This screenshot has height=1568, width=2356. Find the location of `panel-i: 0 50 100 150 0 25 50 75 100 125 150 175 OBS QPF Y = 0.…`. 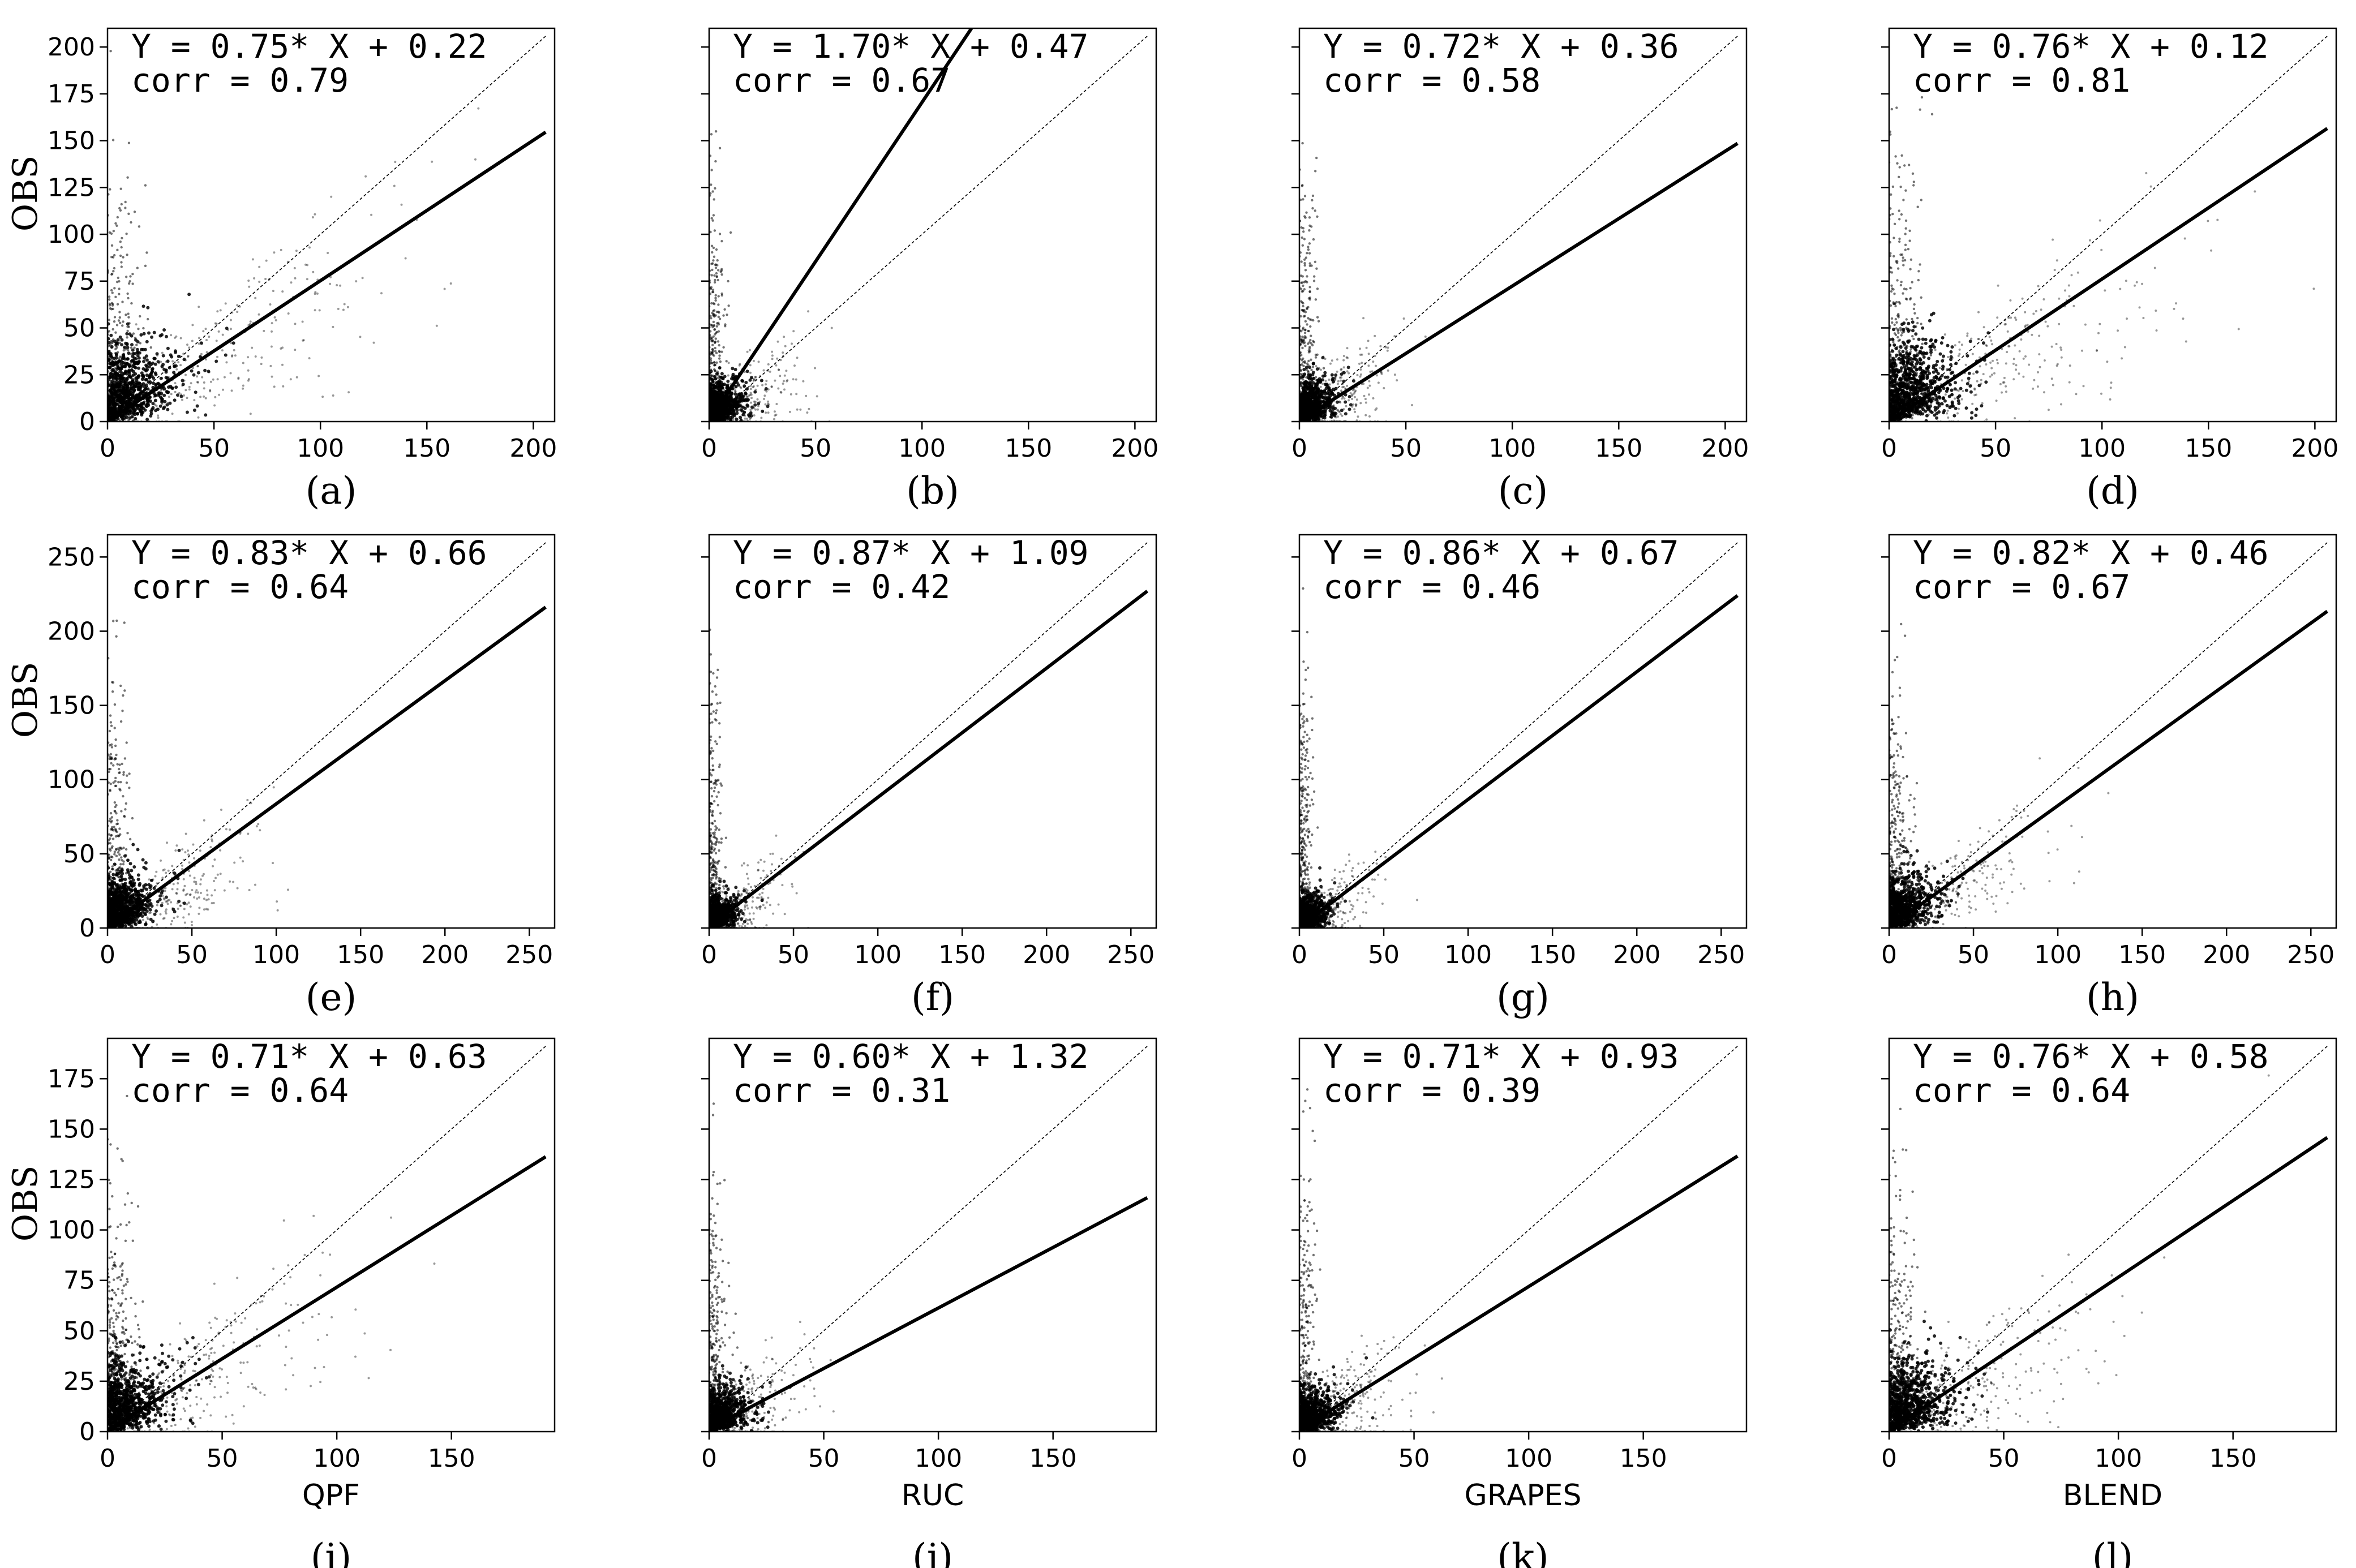

panel-i: 0 50 100 150 0 25 50 75 100 125 150 175 OBS QPF Y = 0.… is located at coordinates (281, 1303).